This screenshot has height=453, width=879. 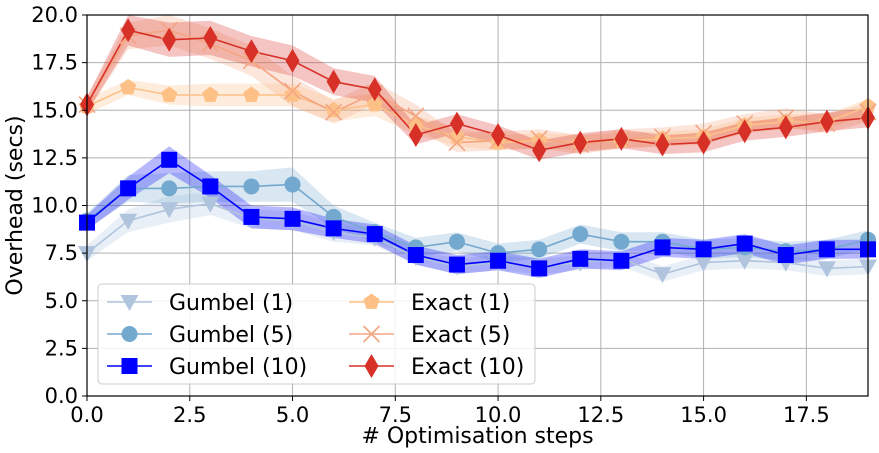 I want to click on legend-item-exact-10: Exact (10), so click(x=436, y=367).